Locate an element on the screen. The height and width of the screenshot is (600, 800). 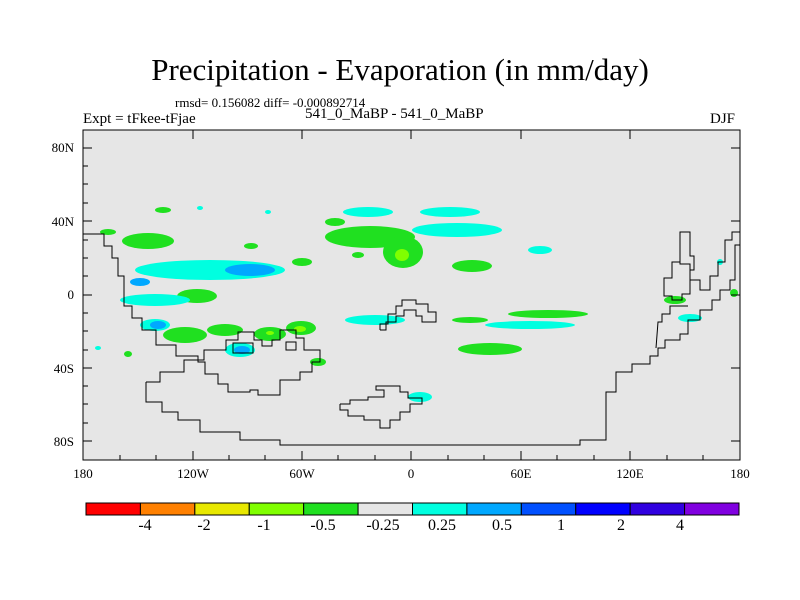
plot-title: Precipitation - Evaporation (in mm/day) is located at coordinates (400, 69).